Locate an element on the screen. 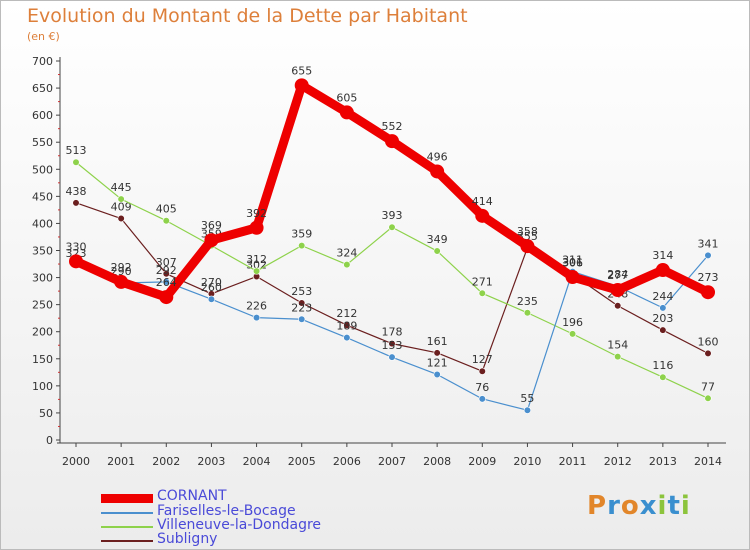 Image resolution: width=750 pixels, height=550 pixels. data-label: 235 is located at coordinates (527, 301).